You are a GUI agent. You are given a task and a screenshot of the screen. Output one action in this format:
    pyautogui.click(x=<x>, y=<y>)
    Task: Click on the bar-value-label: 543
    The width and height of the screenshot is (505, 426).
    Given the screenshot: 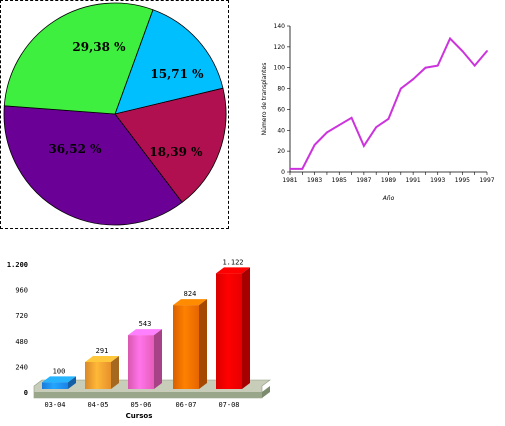 What is the action you would take?
    pyautogui.click(x=145, y=324)
    